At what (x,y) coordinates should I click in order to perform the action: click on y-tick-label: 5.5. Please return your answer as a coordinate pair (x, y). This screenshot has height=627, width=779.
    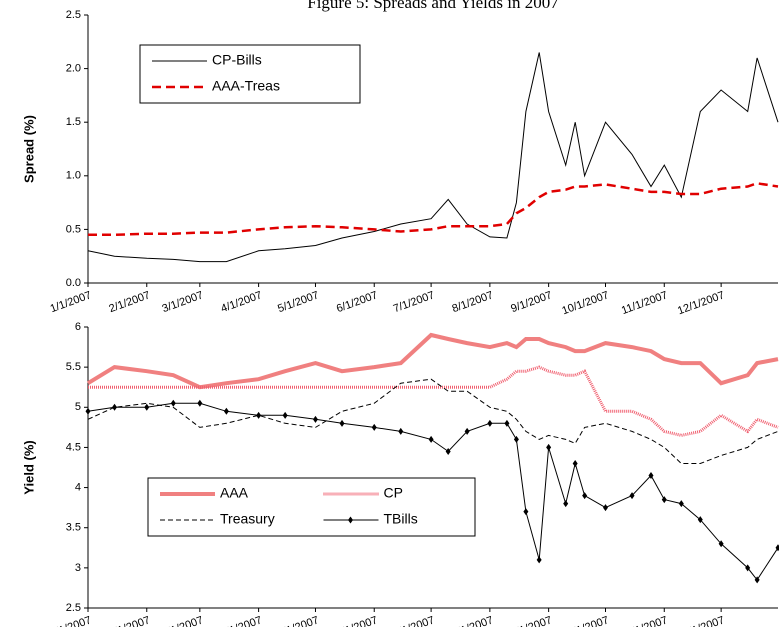
    Looking at the image, I should click on (73, 367).